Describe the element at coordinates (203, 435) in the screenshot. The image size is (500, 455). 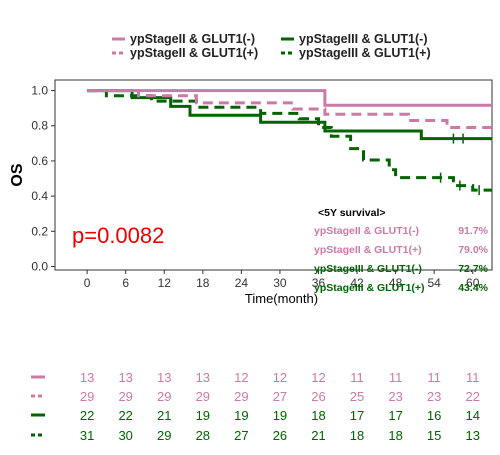
I see `risk-table-value: 28` at that location.